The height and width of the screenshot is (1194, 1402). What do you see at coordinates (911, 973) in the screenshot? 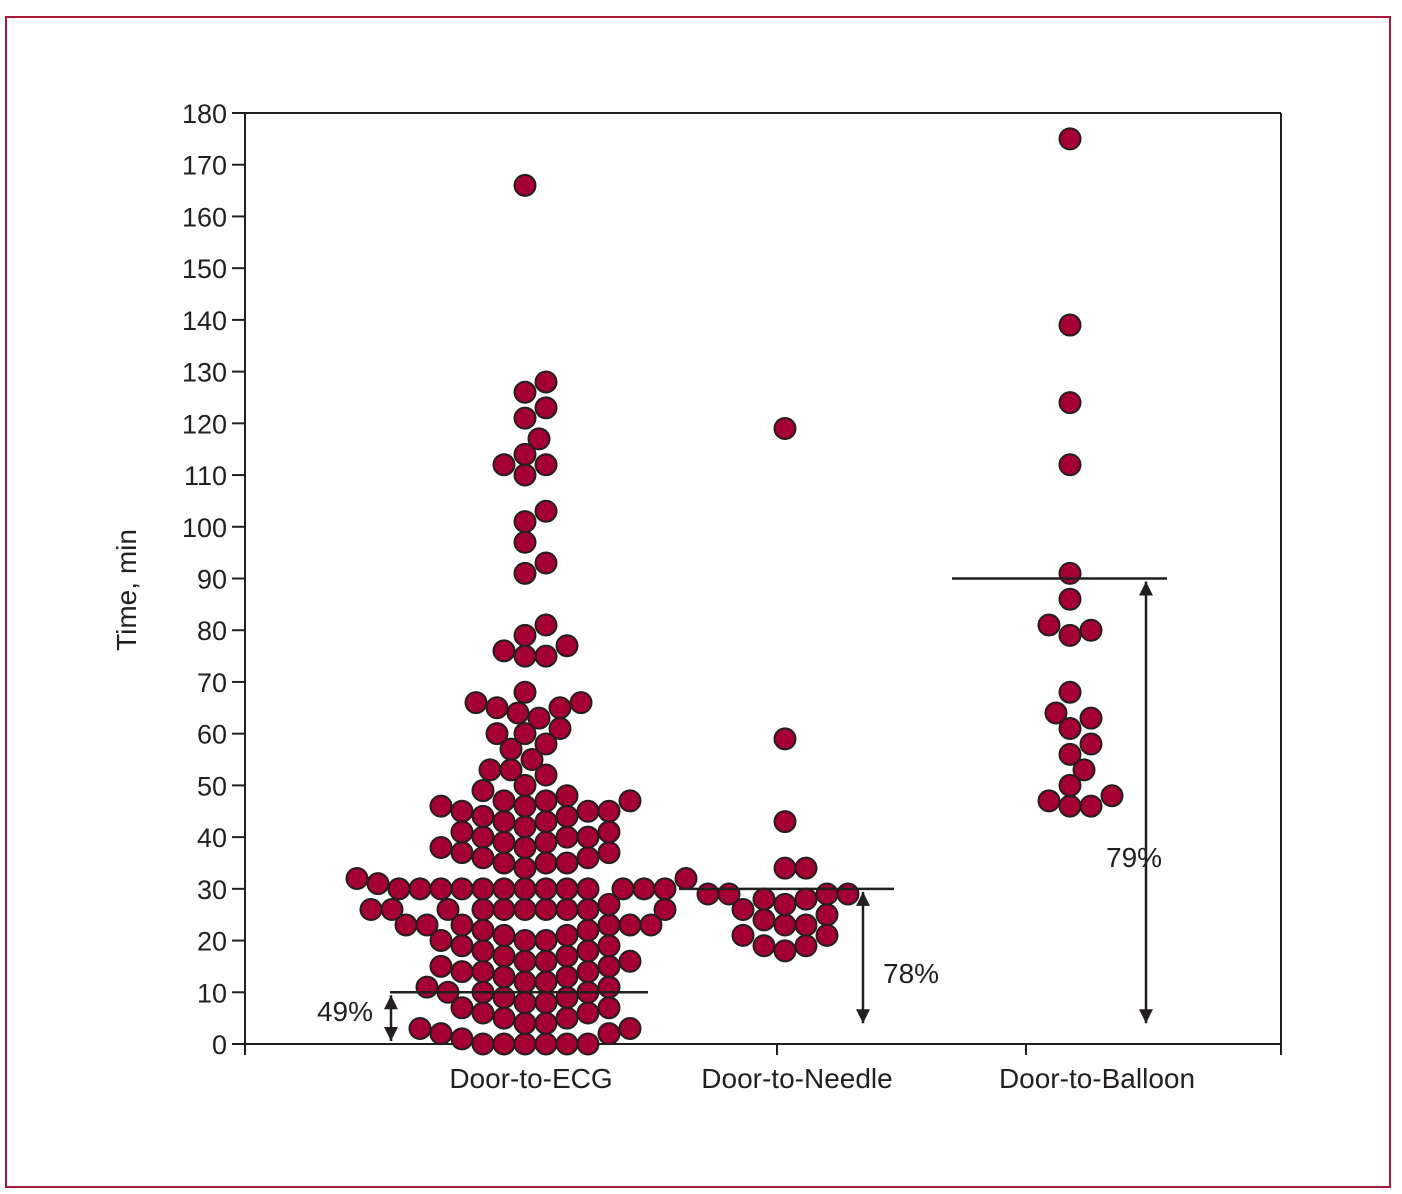
I see `percentage-label: 78%` at bounding box center [911, 973].